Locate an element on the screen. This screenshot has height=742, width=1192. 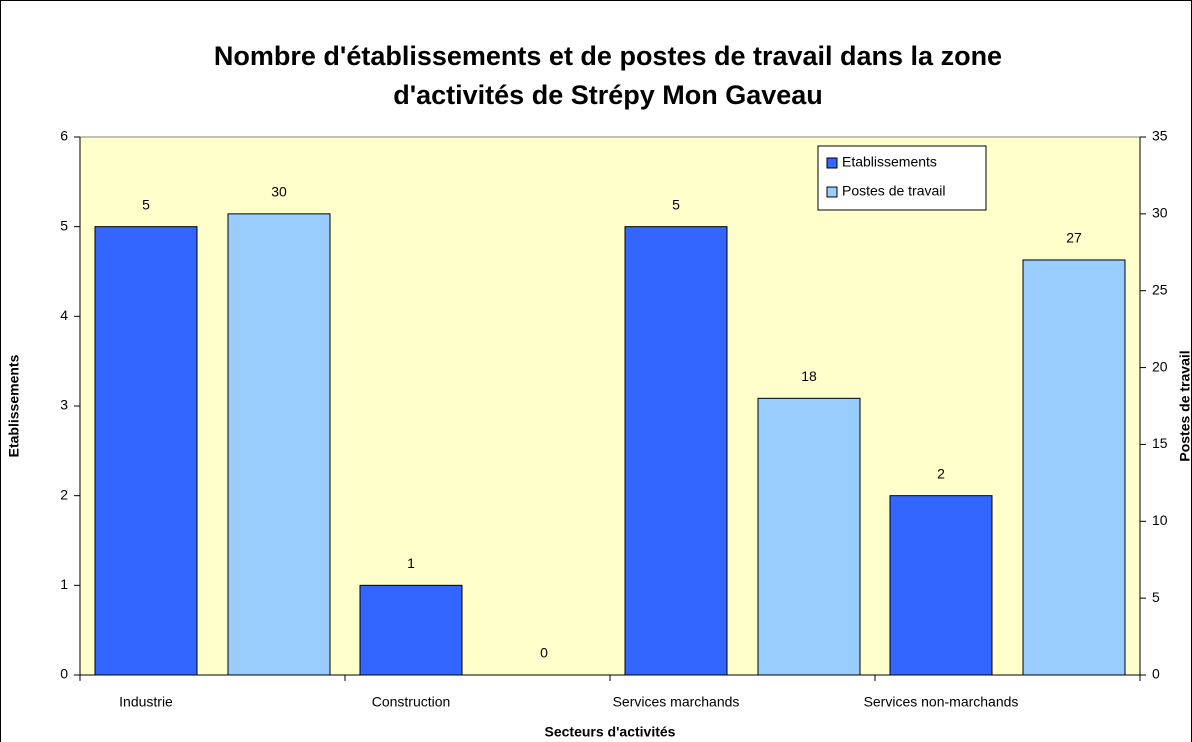
data-label: 1 is located at coordinates (411, 563).